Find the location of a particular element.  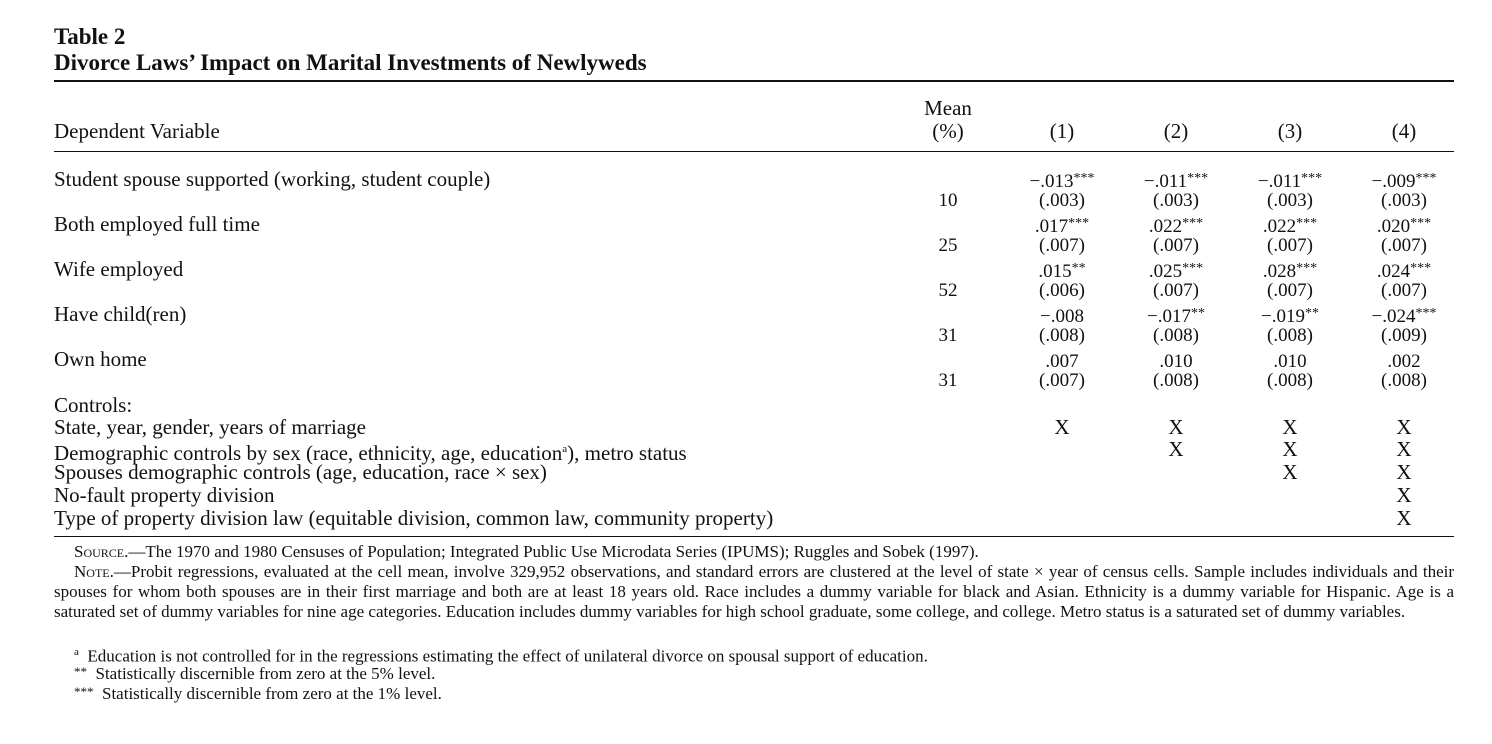

controls-heading: Controls: is located at coordinates (93, 405).